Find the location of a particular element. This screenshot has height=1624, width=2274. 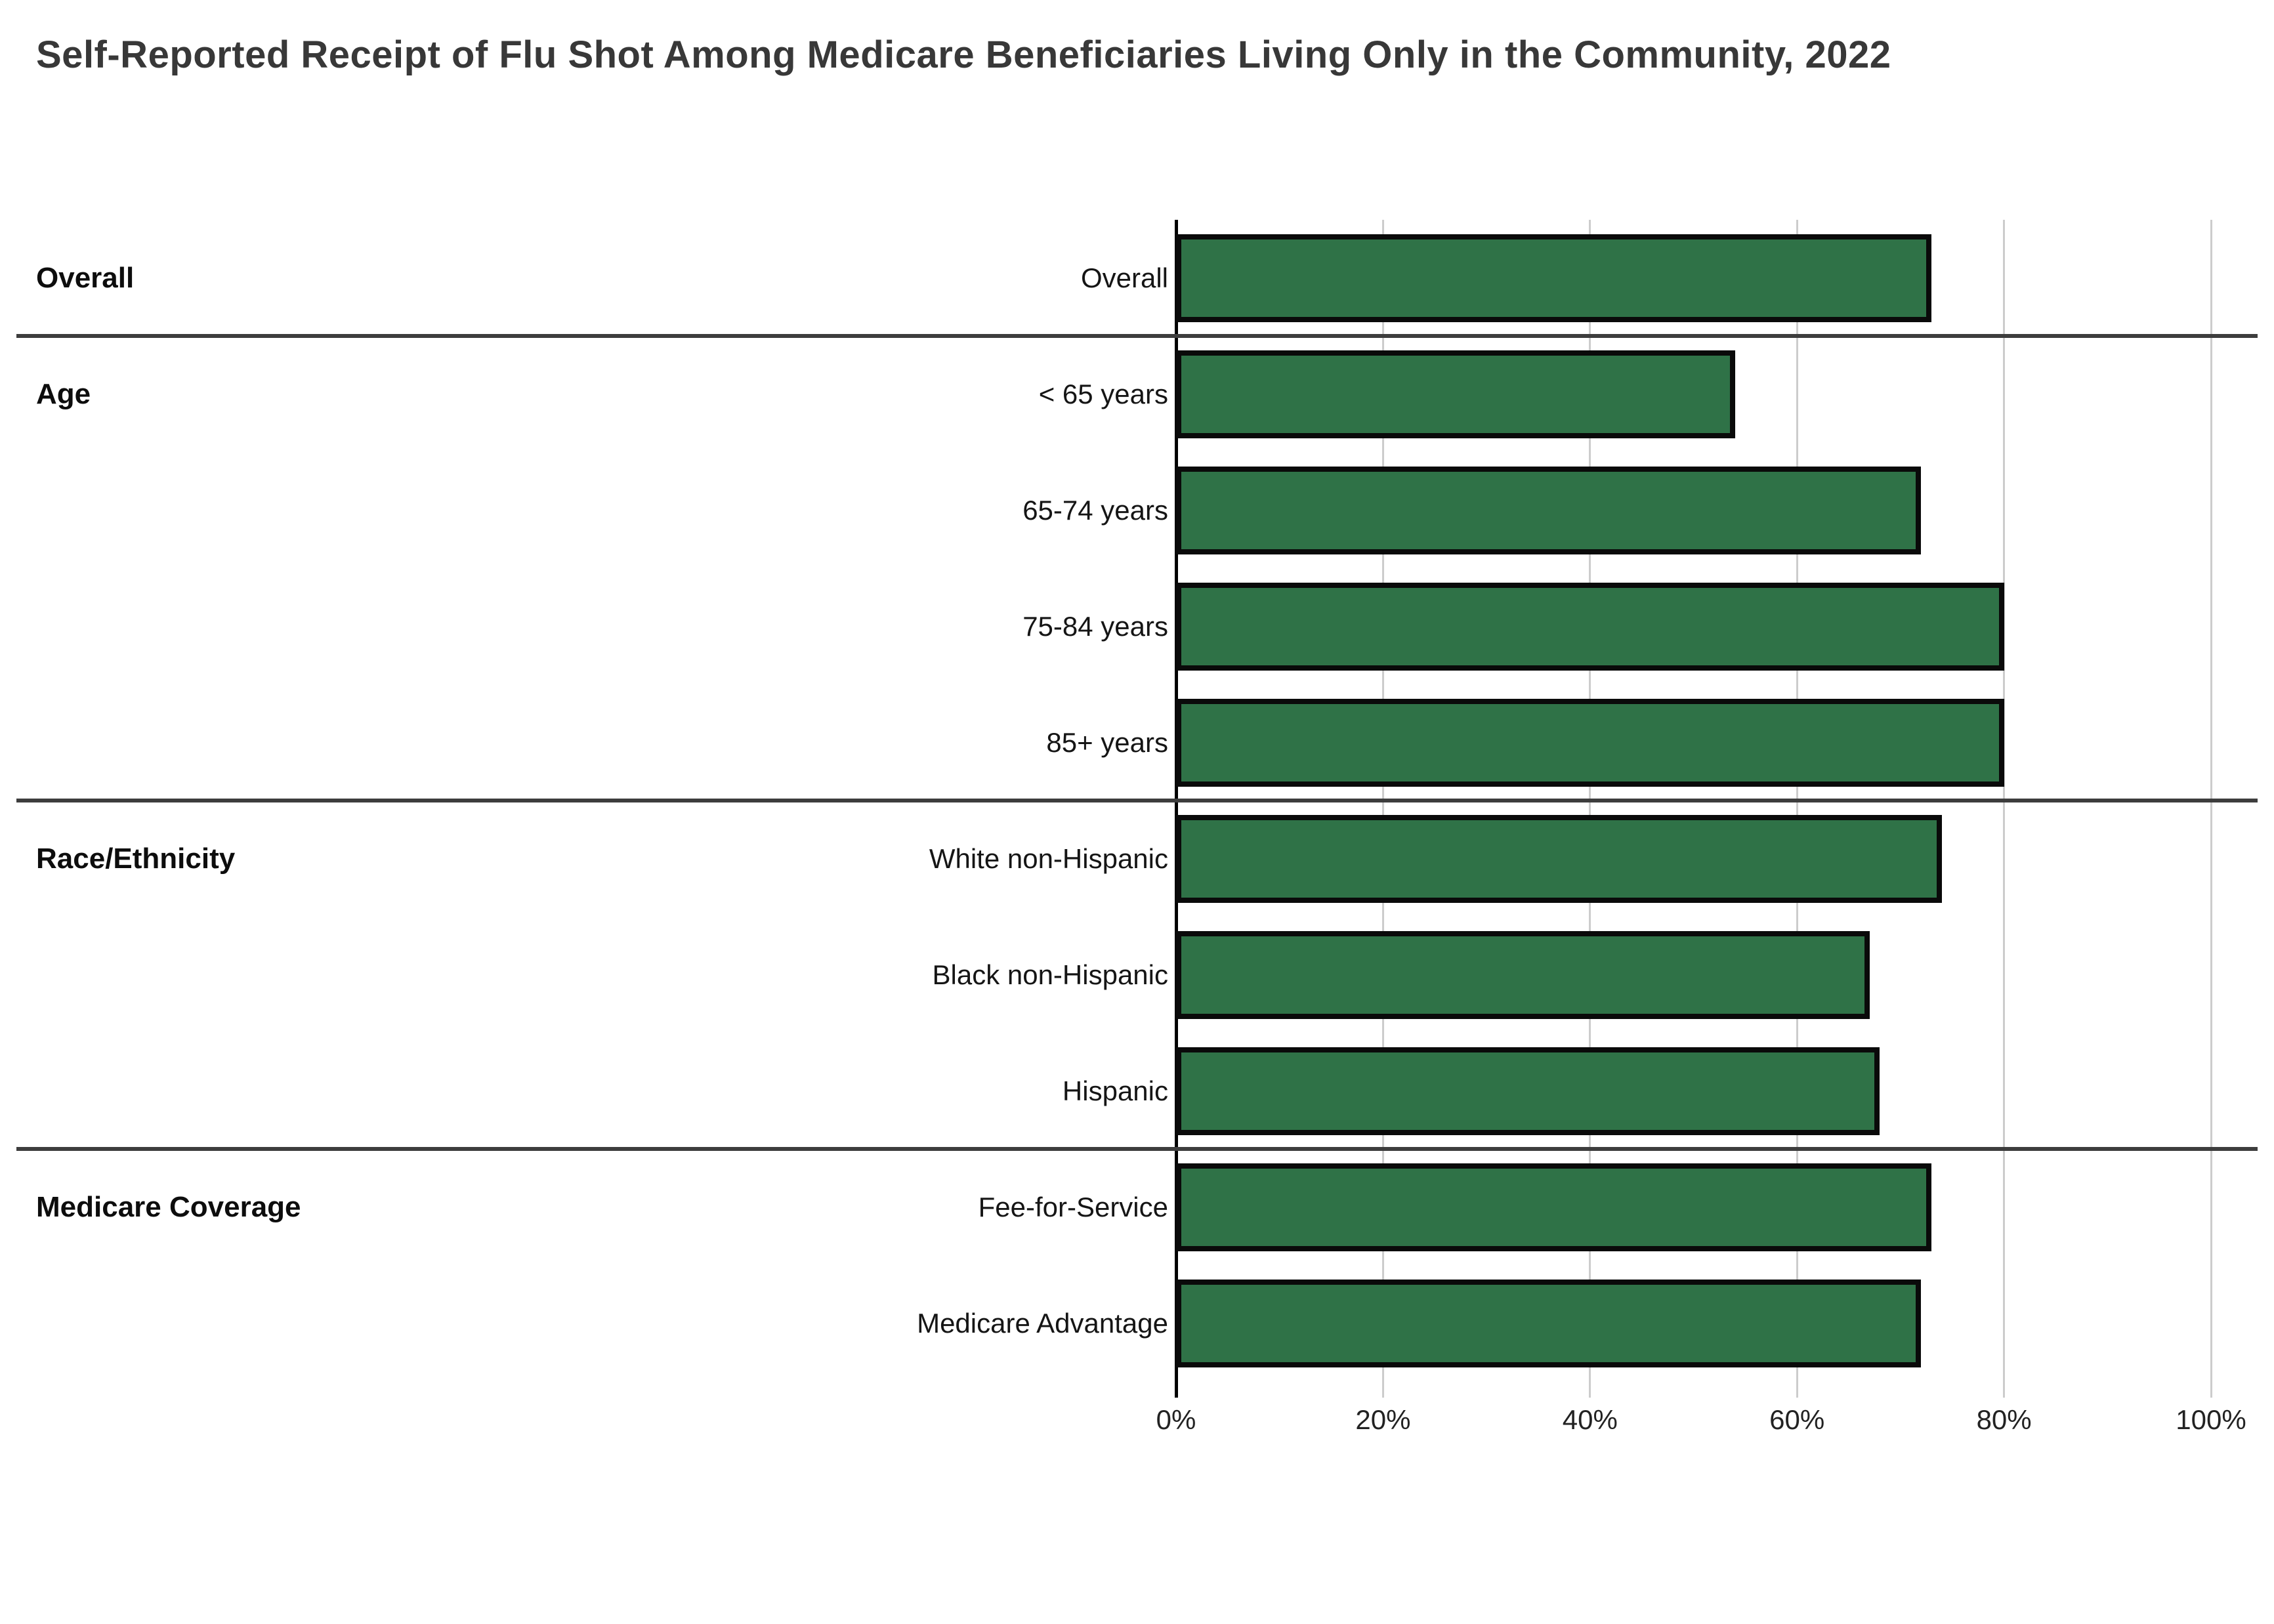

row-label: 85+ years is located at coordinates (1107, 742).